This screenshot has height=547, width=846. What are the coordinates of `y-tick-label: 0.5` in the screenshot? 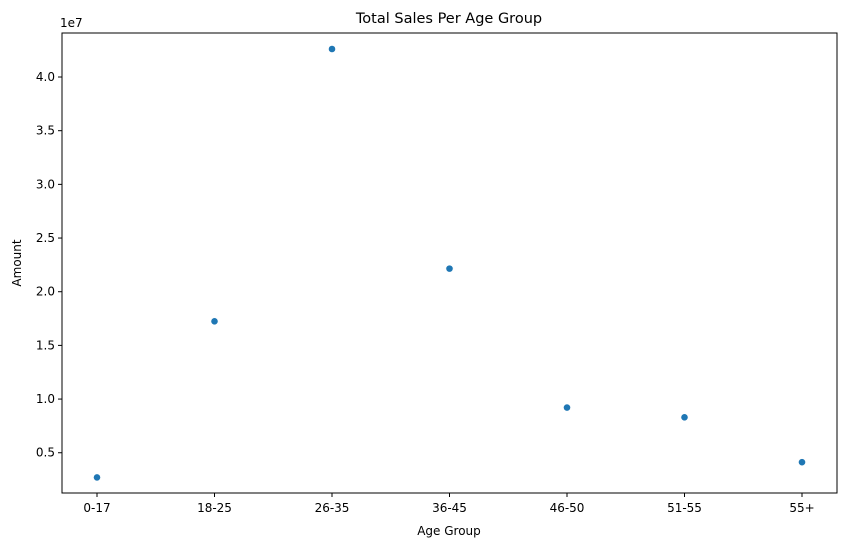 It's located at (45, 453).